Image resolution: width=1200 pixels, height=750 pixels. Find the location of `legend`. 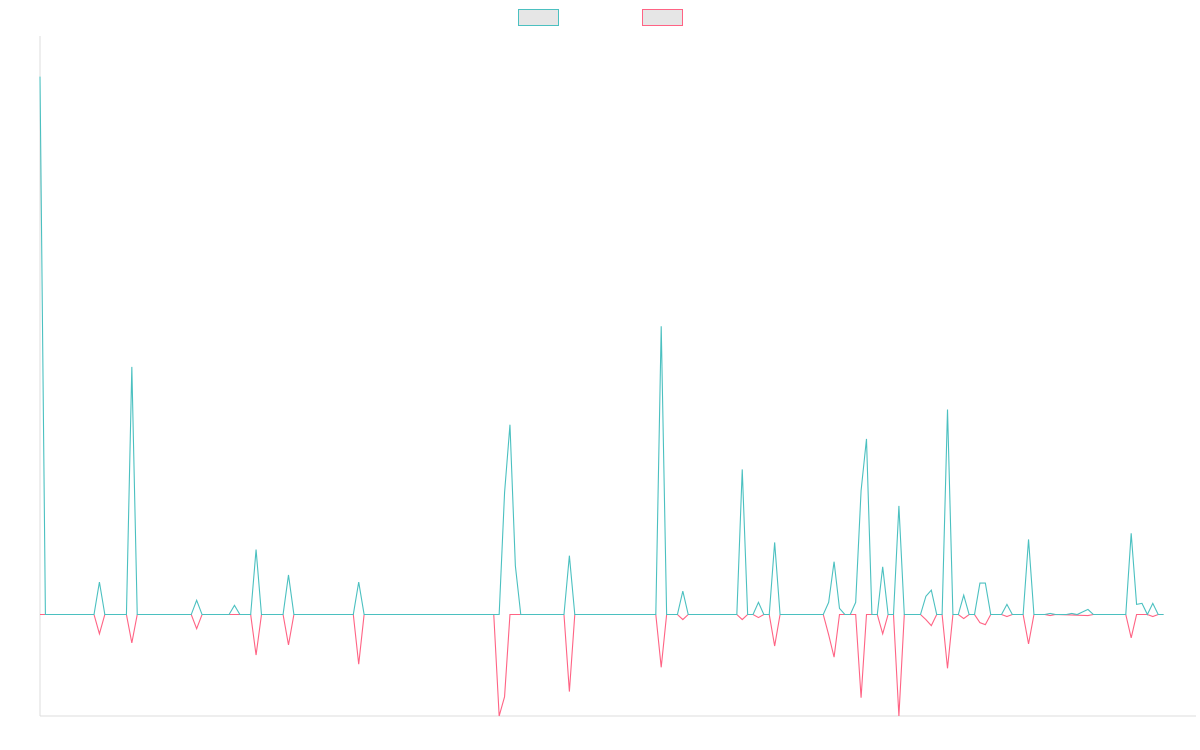

legend is located at coordinates (600, 17).